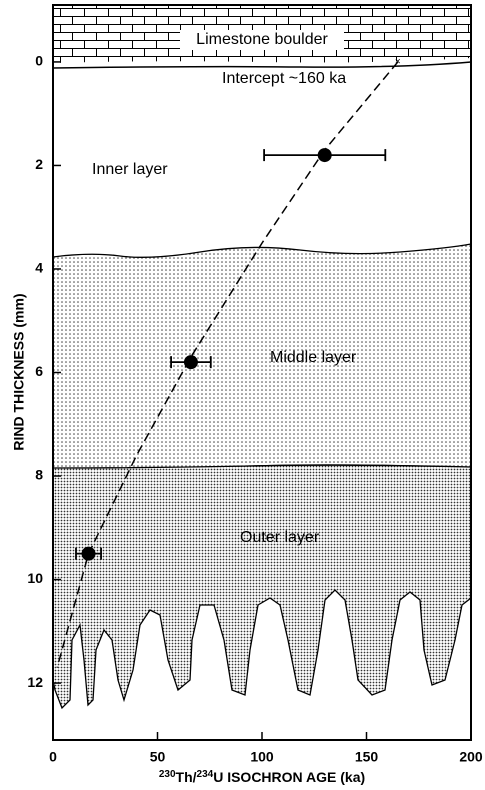  I want to click on x-label-part: Th/, so click(186, 777).